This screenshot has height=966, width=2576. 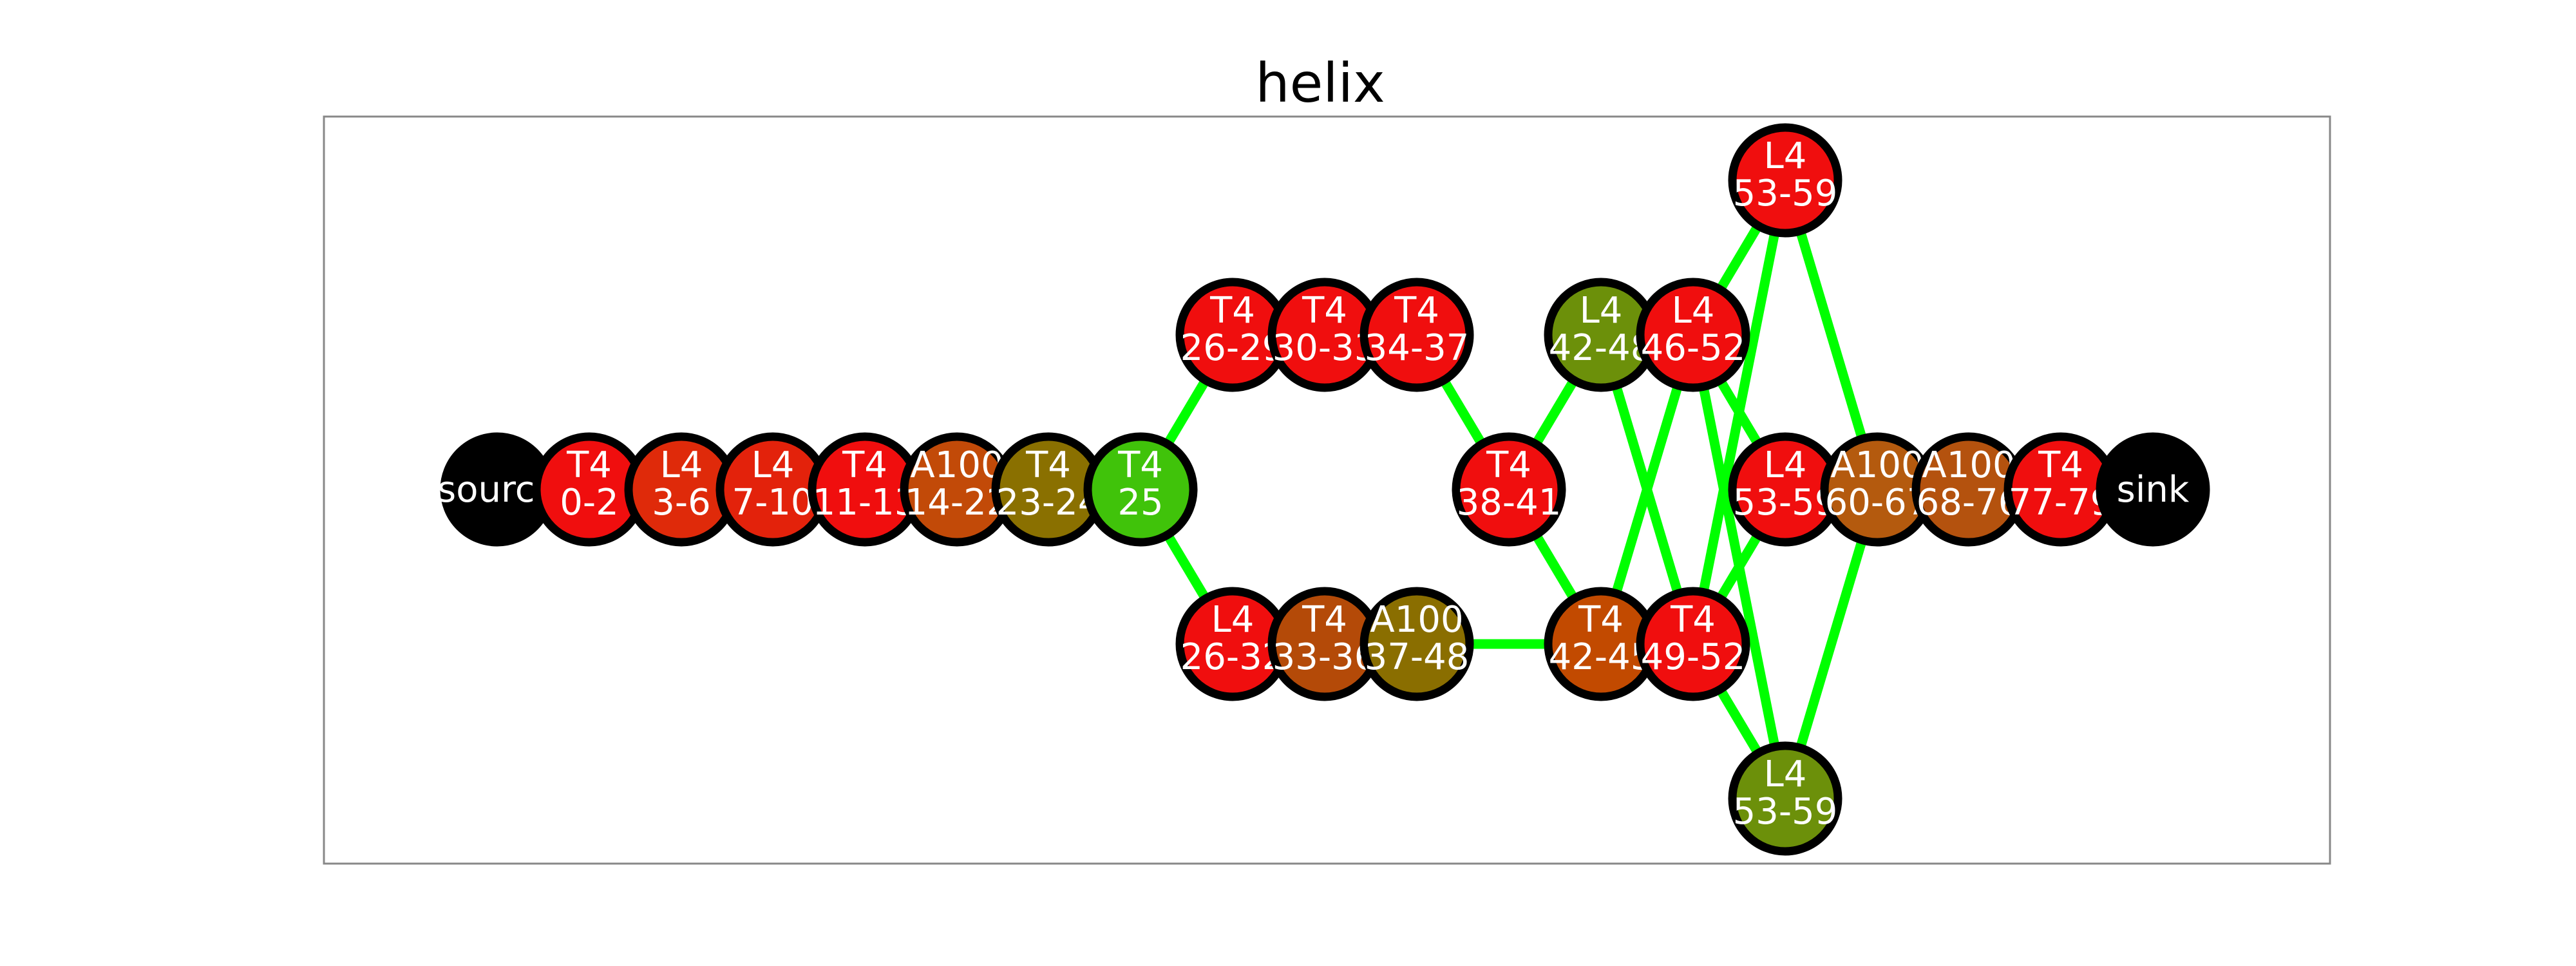 I want to click on node-label-line: 77-79, so click(x=2061, y=503).